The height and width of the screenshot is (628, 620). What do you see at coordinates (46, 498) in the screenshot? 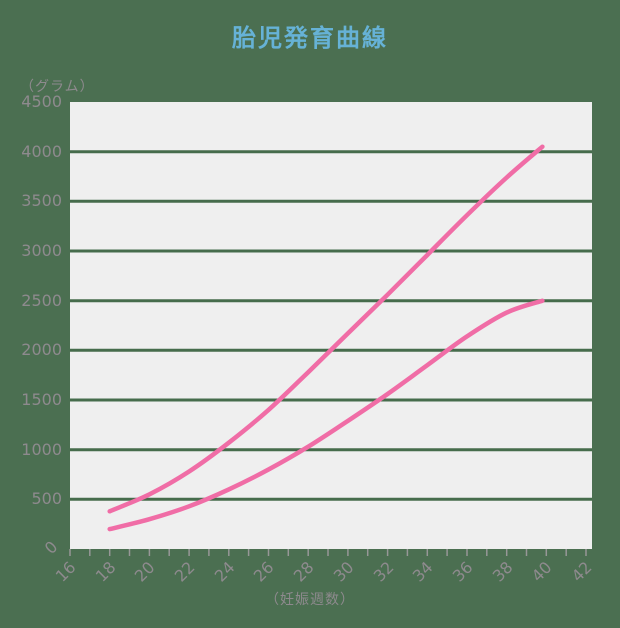
I see `y-axis-label-500: 500` at bounding box center [46, 498].